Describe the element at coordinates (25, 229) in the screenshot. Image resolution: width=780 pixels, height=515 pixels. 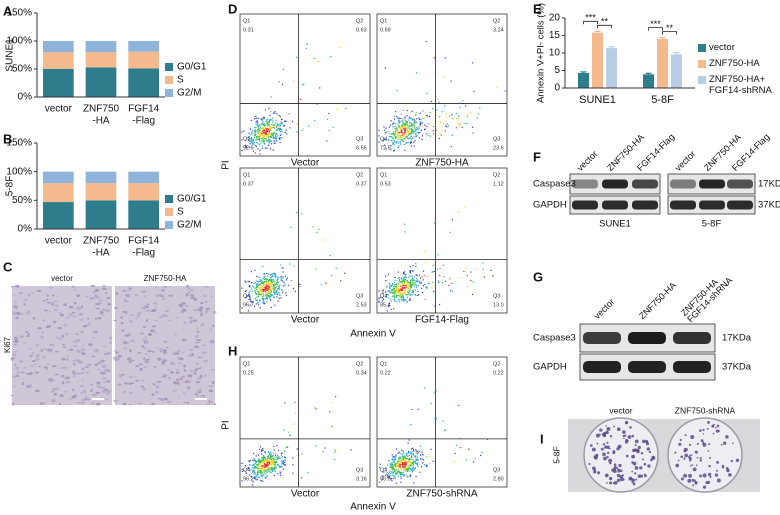
I see `y-tick-label: 0%` at that location.